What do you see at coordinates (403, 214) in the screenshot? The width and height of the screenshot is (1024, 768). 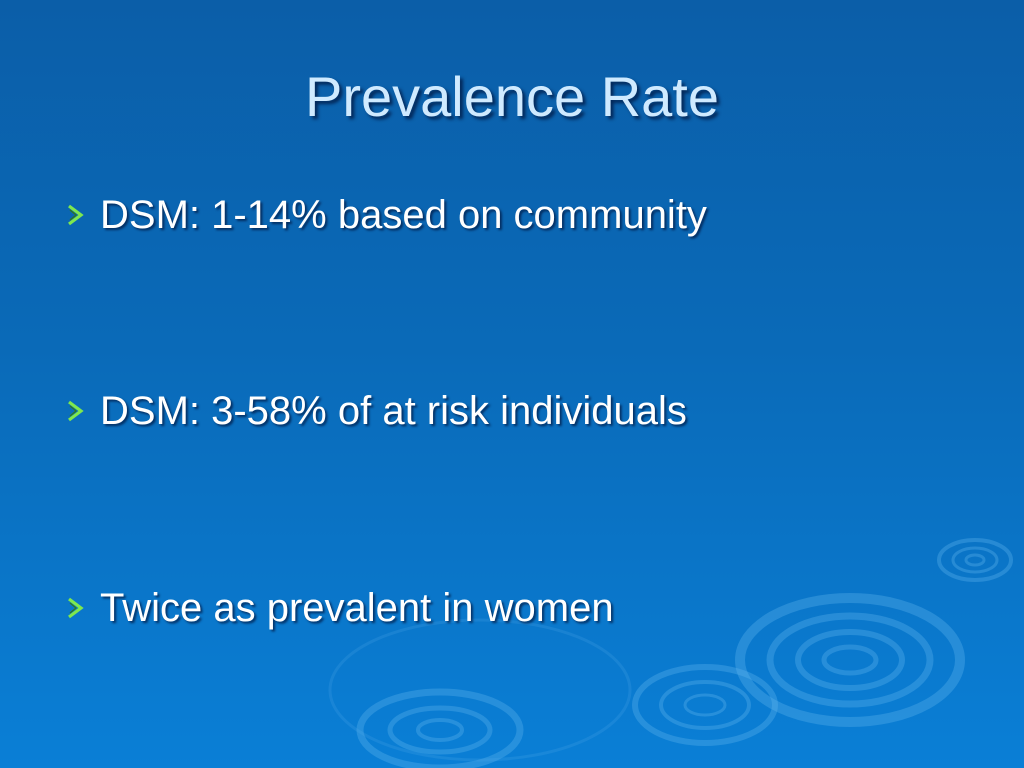 I see `bullet-text: DSM: 1-14% based on community` at bounding box center [403, 214].